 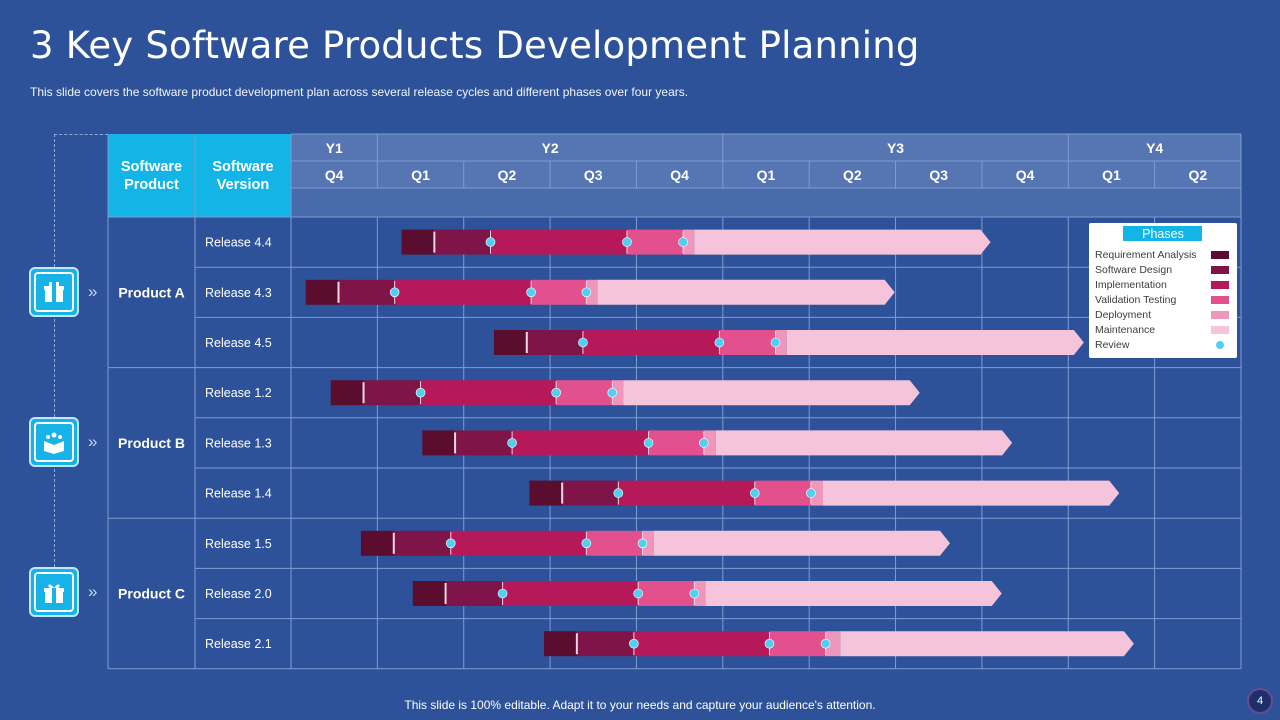 I want to click on release-label: Release 1.4, so click(x=238, y=494).